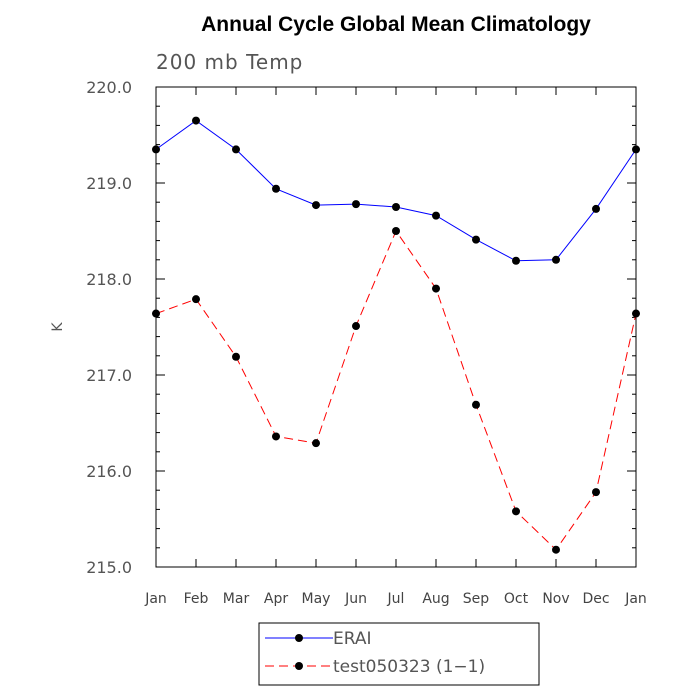 The image size is (700, 700). I want to click on y-tick-label: 216.0, so click(109, 471).